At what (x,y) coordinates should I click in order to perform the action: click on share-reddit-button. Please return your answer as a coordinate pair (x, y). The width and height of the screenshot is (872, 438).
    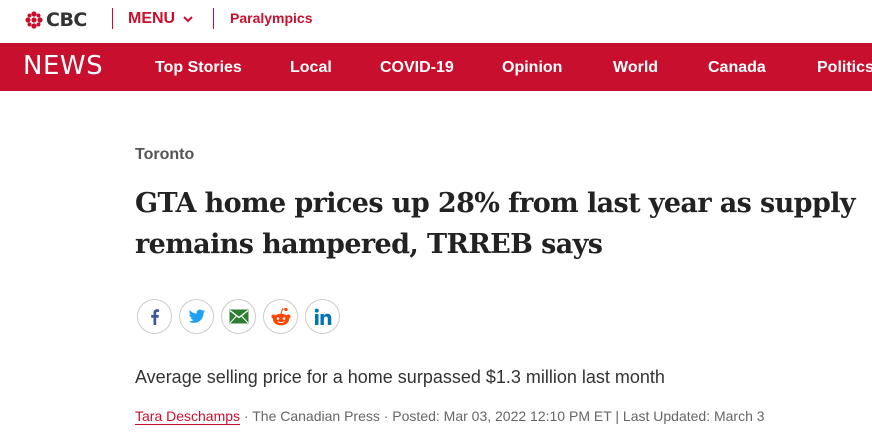
    Looking at the image, I should click on (280, 316).